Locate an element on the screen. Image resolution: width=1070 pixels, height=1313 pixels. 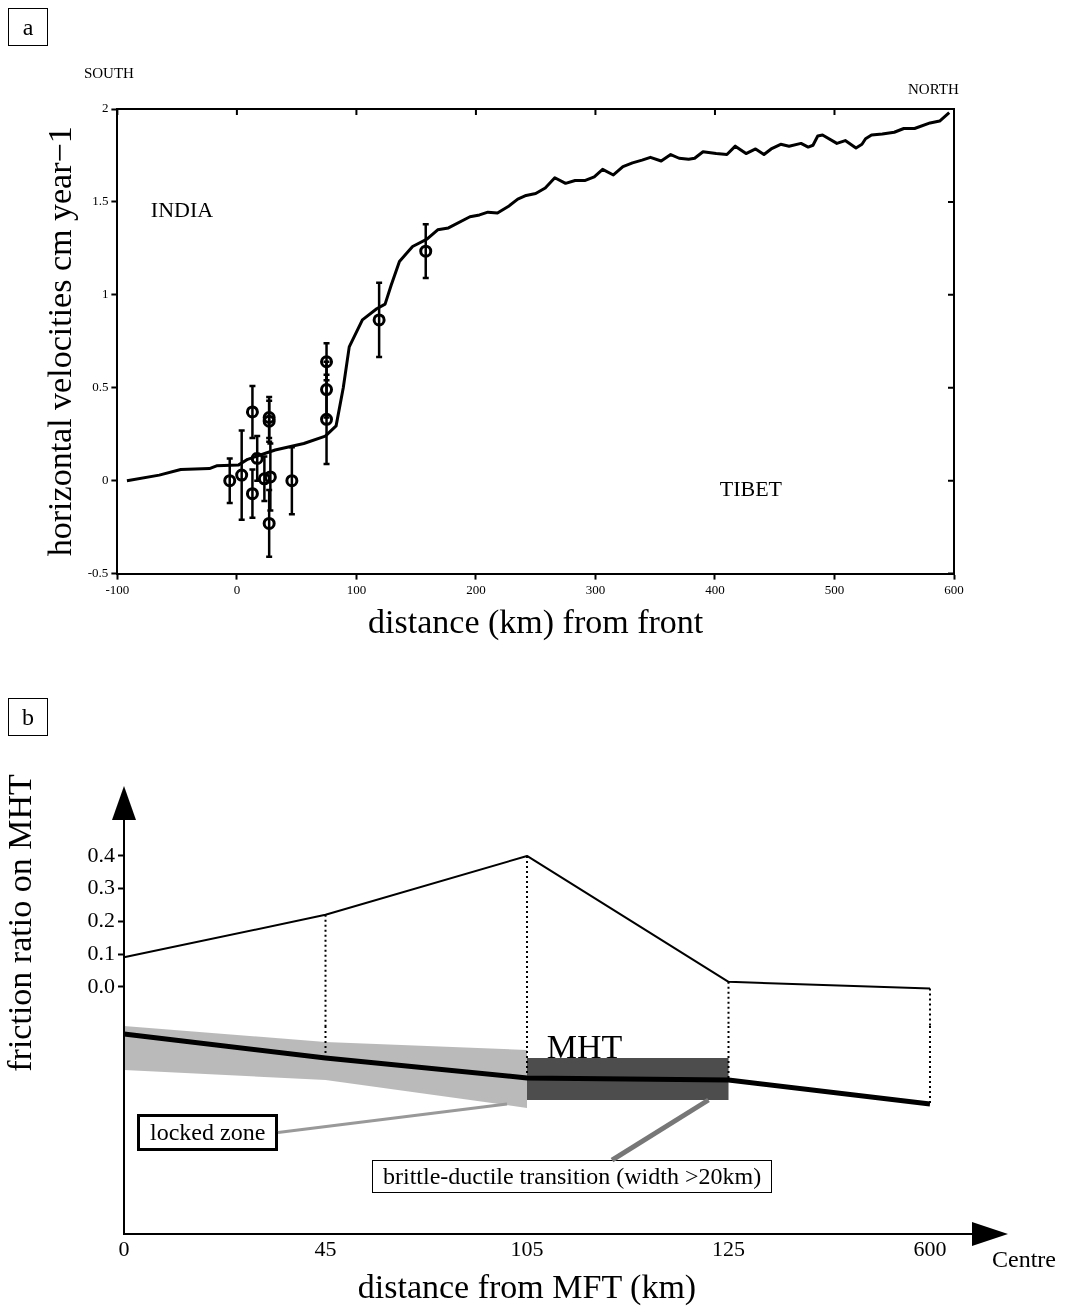
x-tick-label: 100 is located at coordinates (356, 589).